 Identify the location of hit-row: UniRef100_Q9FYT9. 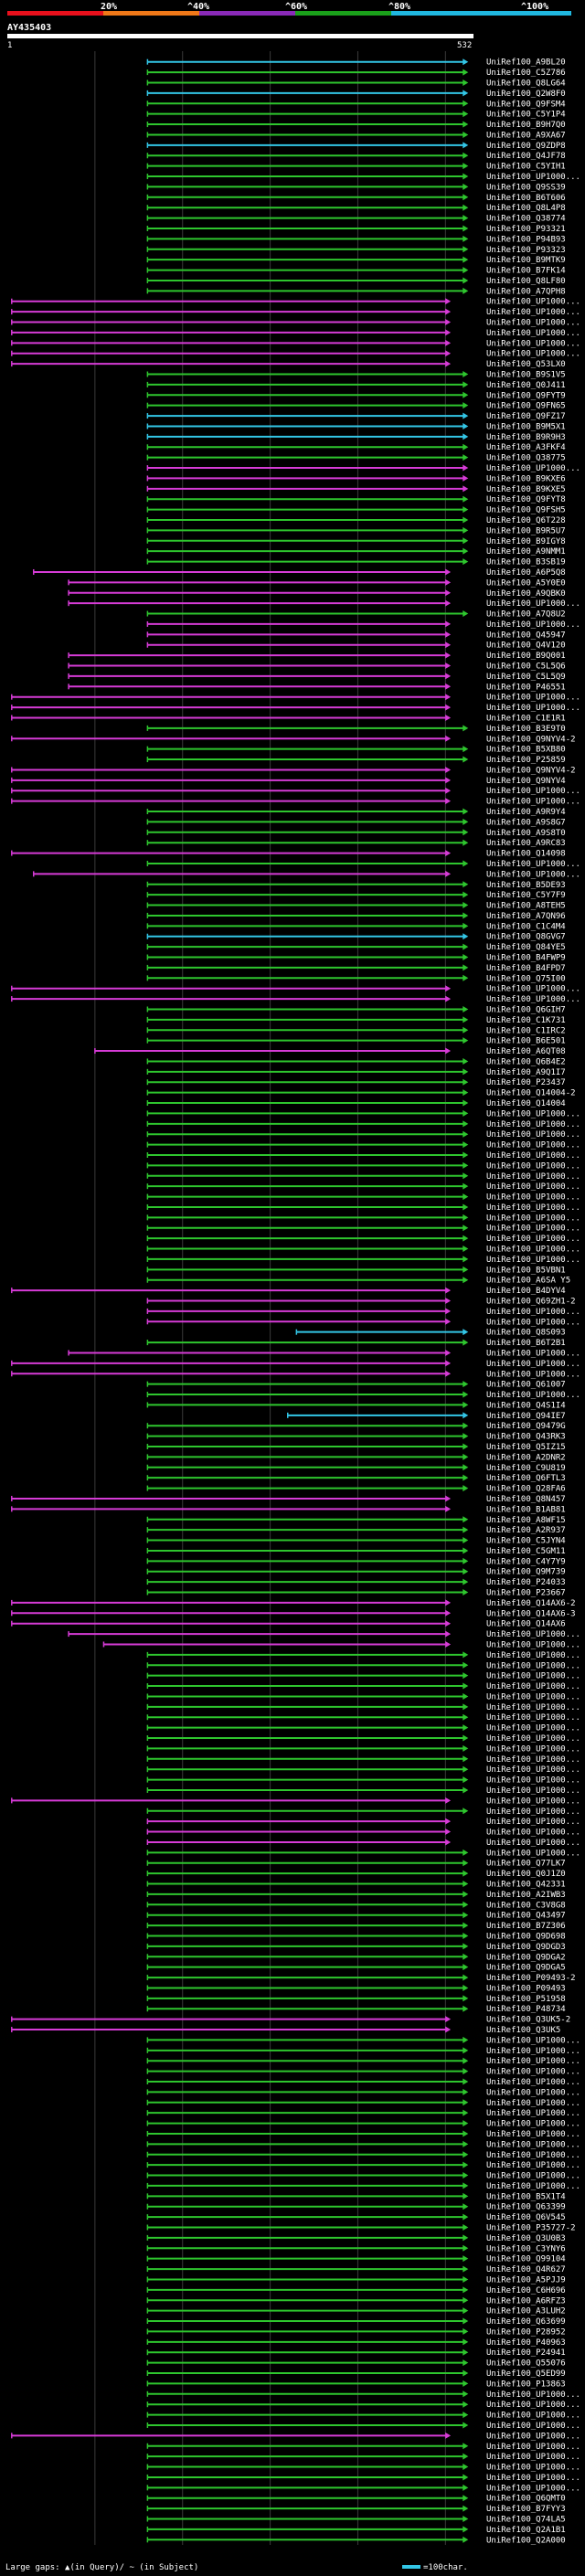
(356, 395).